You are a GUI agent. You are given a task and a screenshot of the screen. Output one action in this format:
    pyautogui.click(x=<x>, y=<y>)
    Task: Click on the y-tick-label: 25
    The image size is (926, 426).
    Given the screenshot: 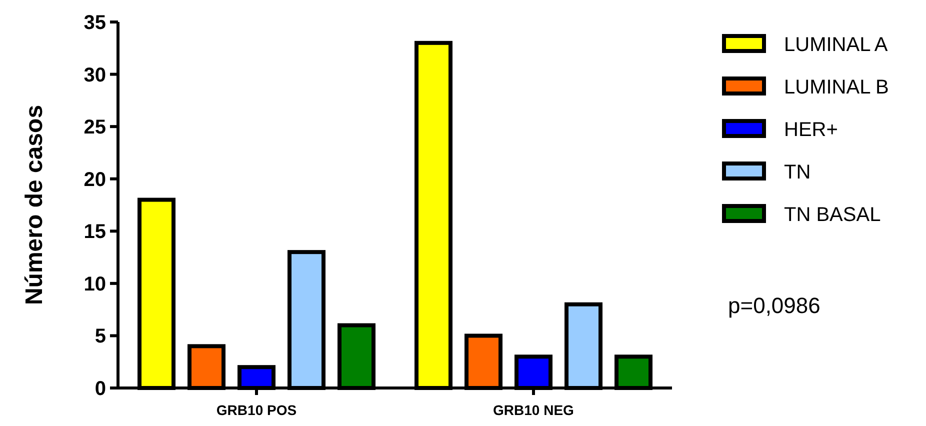 What is the action you would take?
    pyautogui.click(x=95, y=127)
    